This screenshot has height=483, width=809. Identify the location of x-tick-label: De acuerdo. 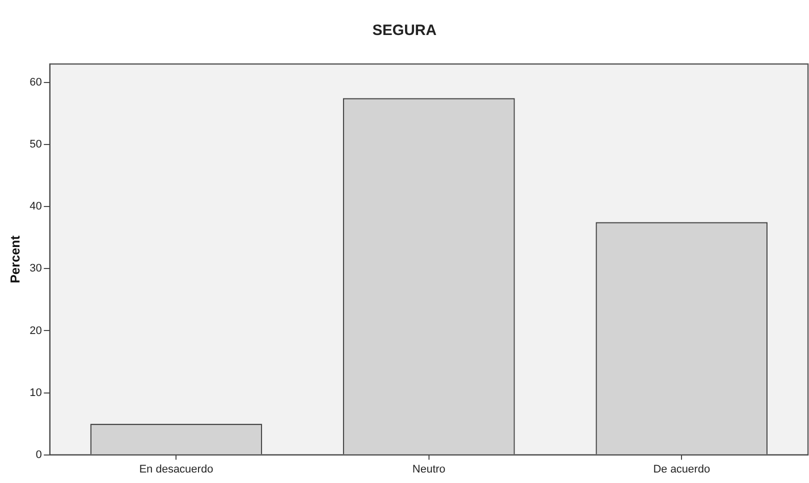
(681, 469).